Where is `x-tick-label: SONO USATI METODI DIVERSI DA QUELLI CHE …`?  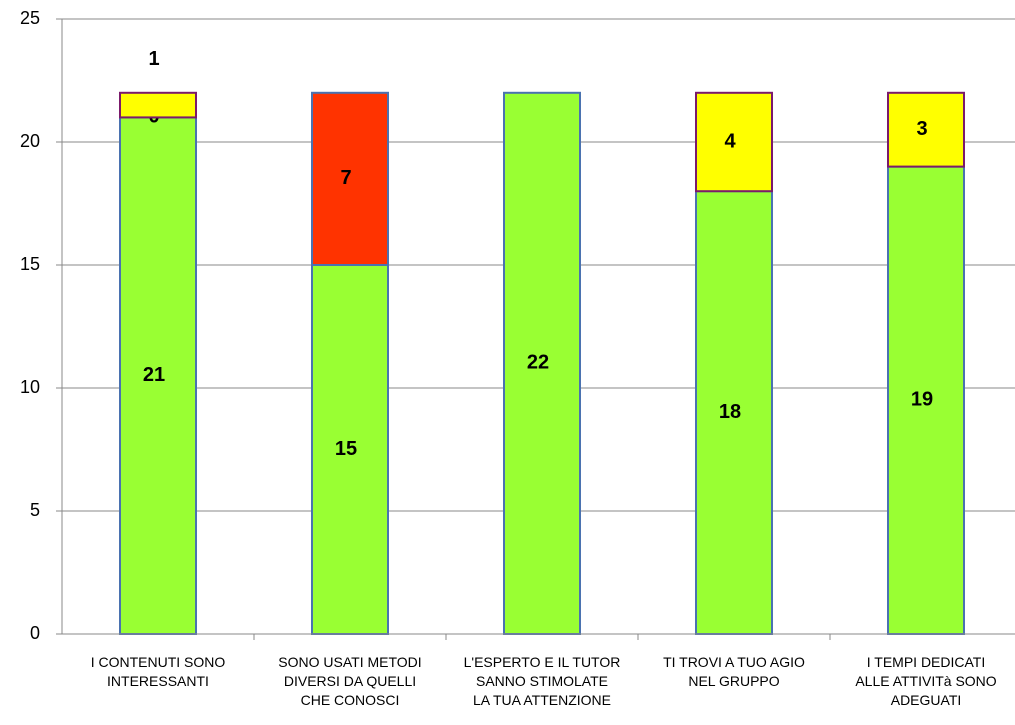
x-tick-label: SONO USATI METODI DIVERSI DA QUELLI CHE … is located at coordinates (350, 681).